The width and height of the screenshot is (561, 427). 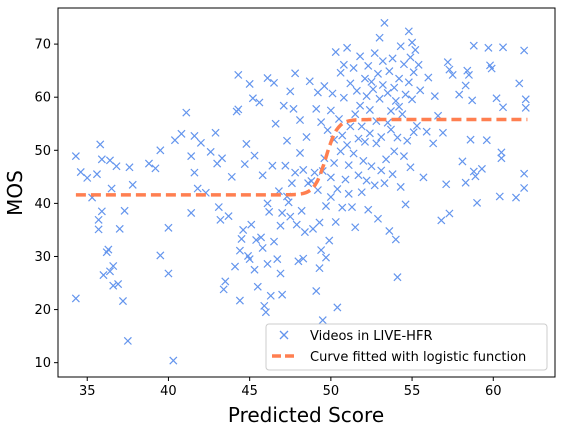 I want to click on y-axis: 10 20 30 40 50 60 70, so click(x=46, y=204).